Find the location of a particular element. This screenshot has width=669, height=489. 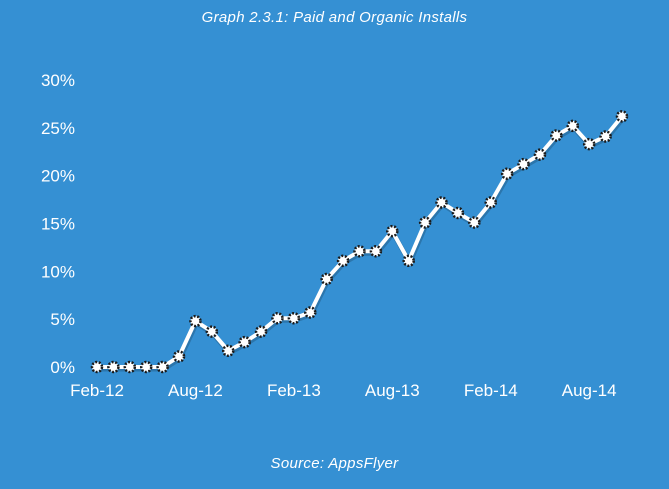

x-tick-label: Aug-13 is located at coordinates (392, 390).